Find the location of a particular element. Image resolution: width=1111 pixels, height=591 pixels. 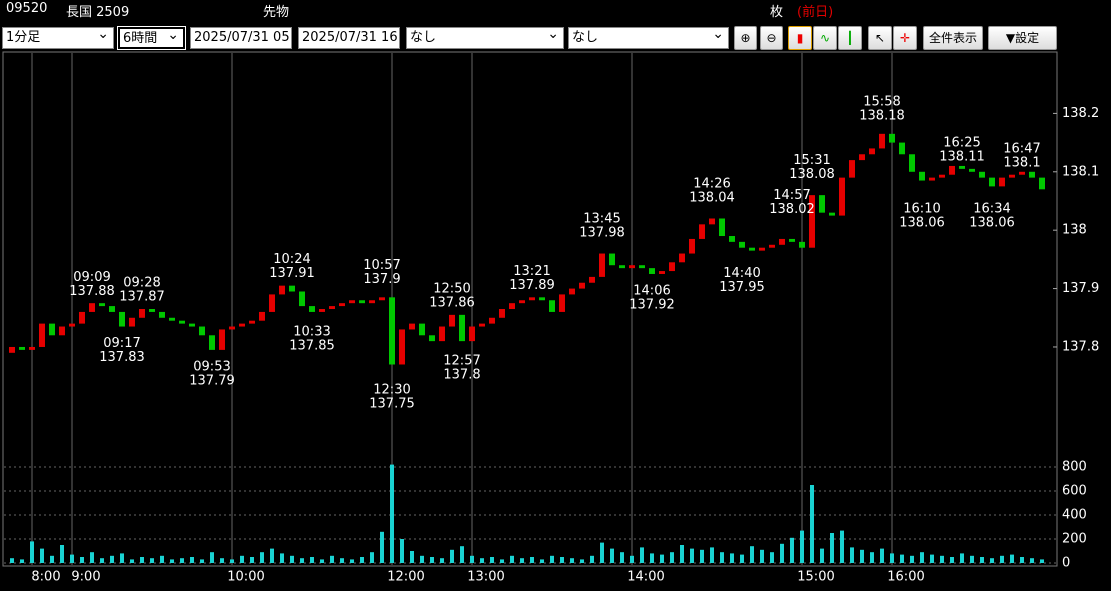

crosshair-icon: ✛ is located at coordinates (905, 38).